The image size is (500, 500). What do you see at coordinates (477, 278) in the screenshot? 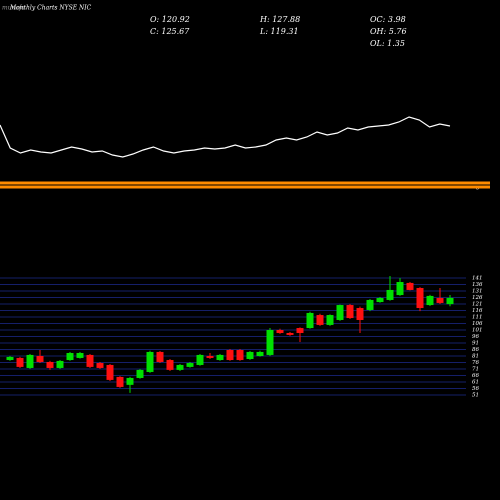
I see `y-tick-label: 141` at bounding box center [477, 278].